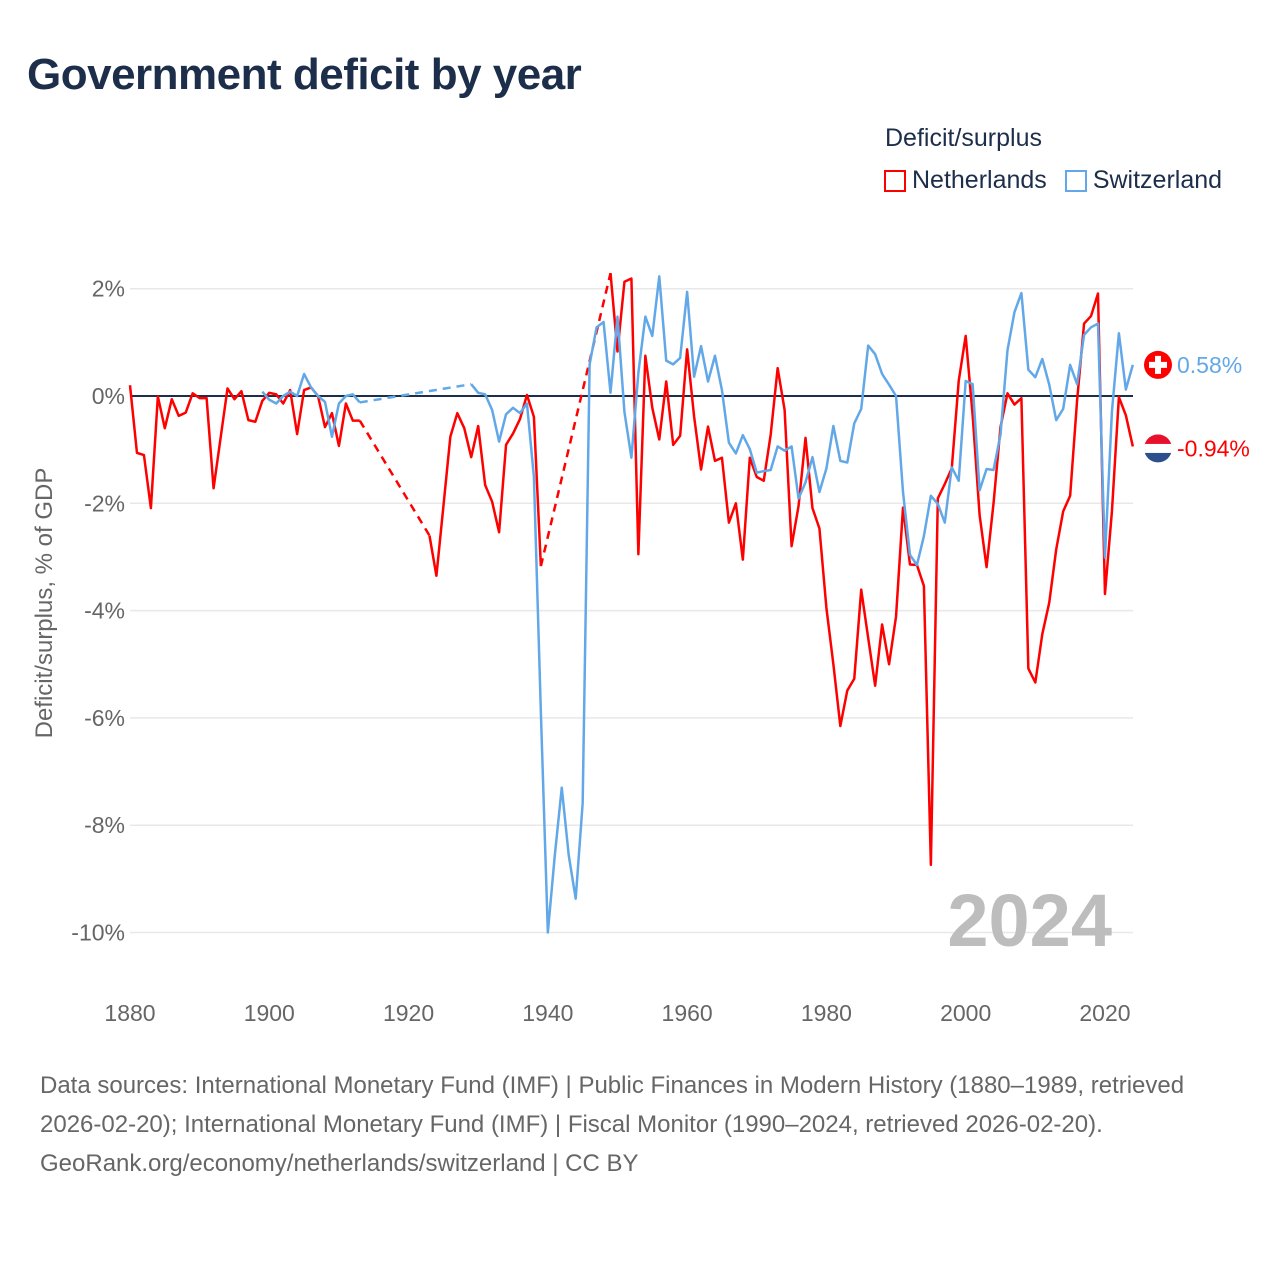  I want to click on legend-item-switzerland: Switzerland, so click(1143, 180).